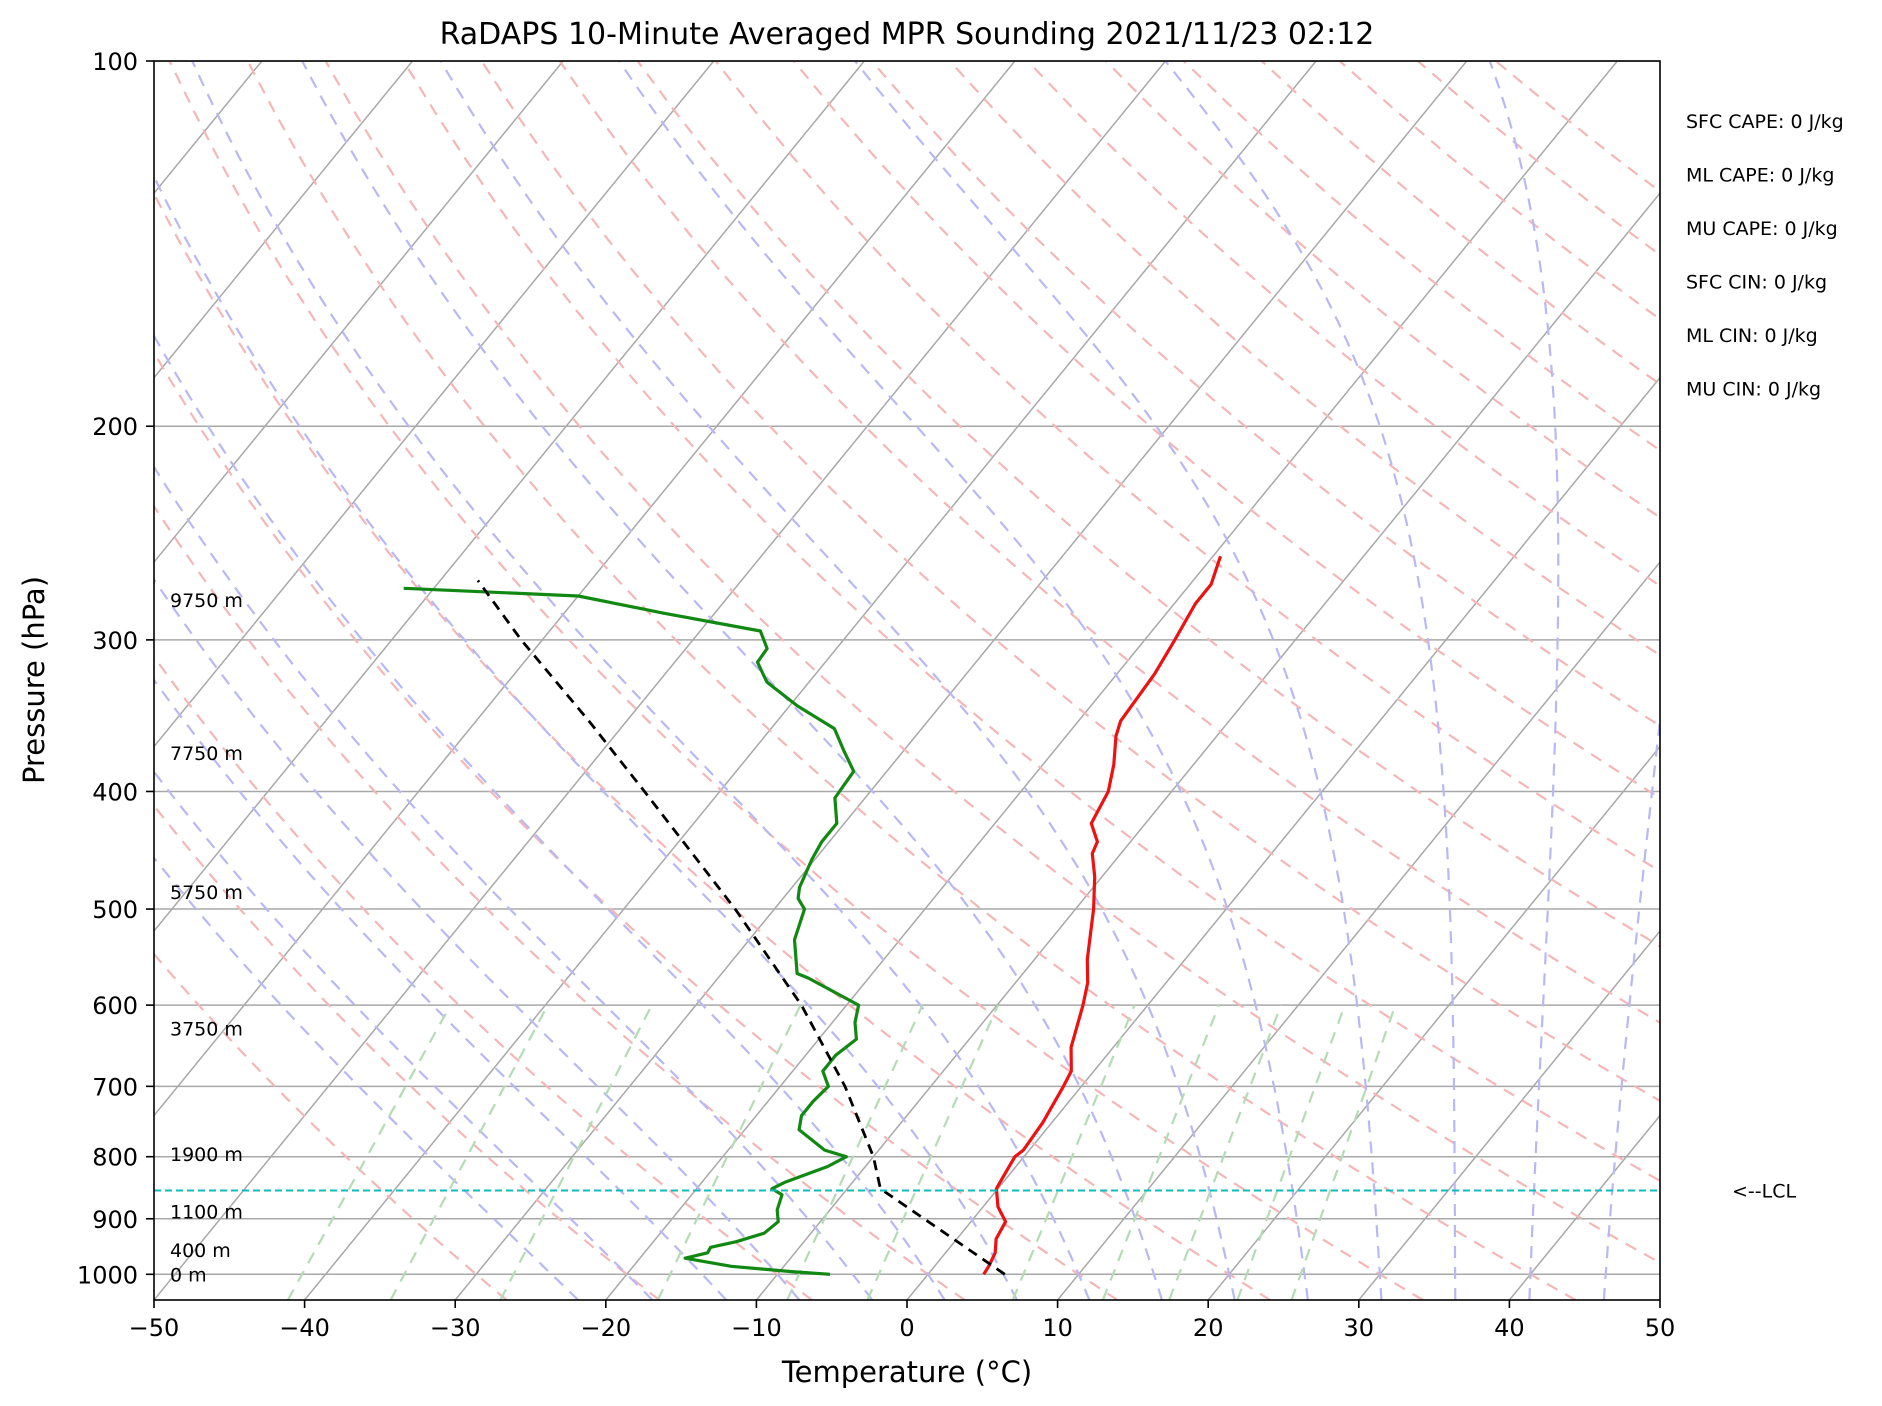  Describe the element at coordinates (1764, 1192) in the screenshot. I see `lcl-label: <--LCL` at that location.